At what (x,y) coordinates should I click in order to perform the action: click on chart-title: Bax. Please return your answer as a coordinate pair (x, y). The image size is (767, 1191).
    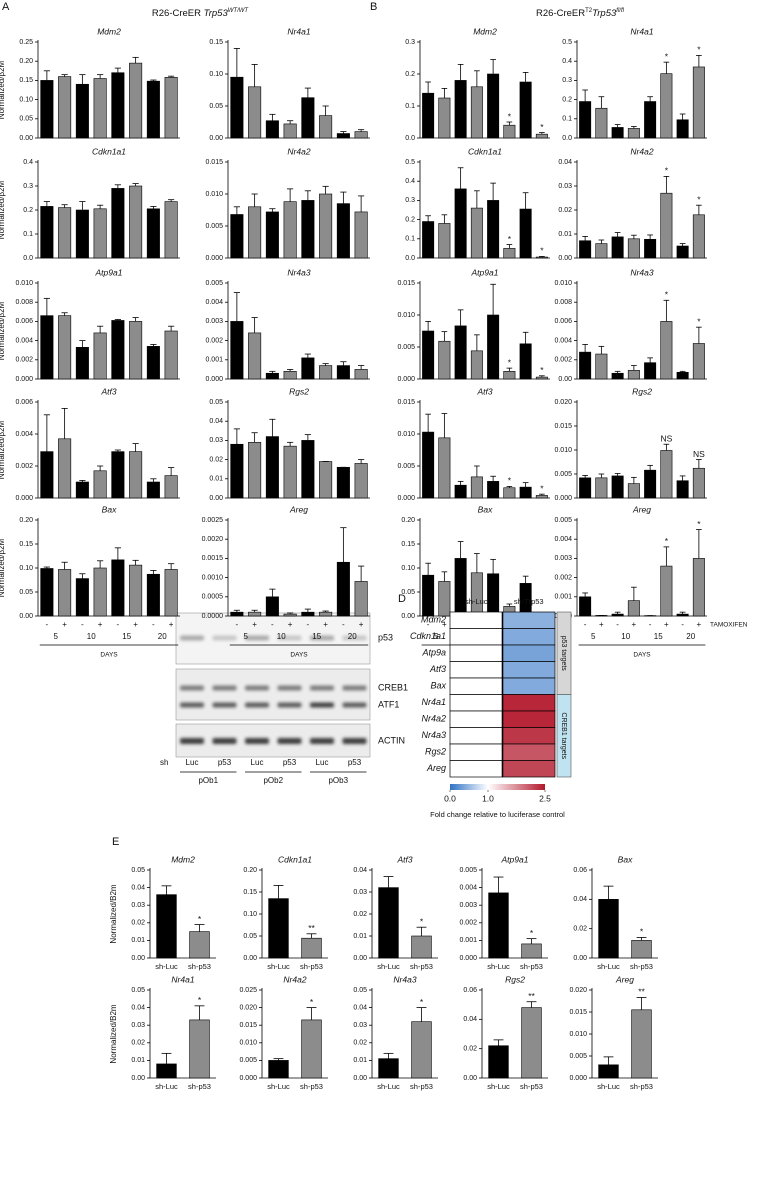
    Looking at the image, I should click on (625, 859).